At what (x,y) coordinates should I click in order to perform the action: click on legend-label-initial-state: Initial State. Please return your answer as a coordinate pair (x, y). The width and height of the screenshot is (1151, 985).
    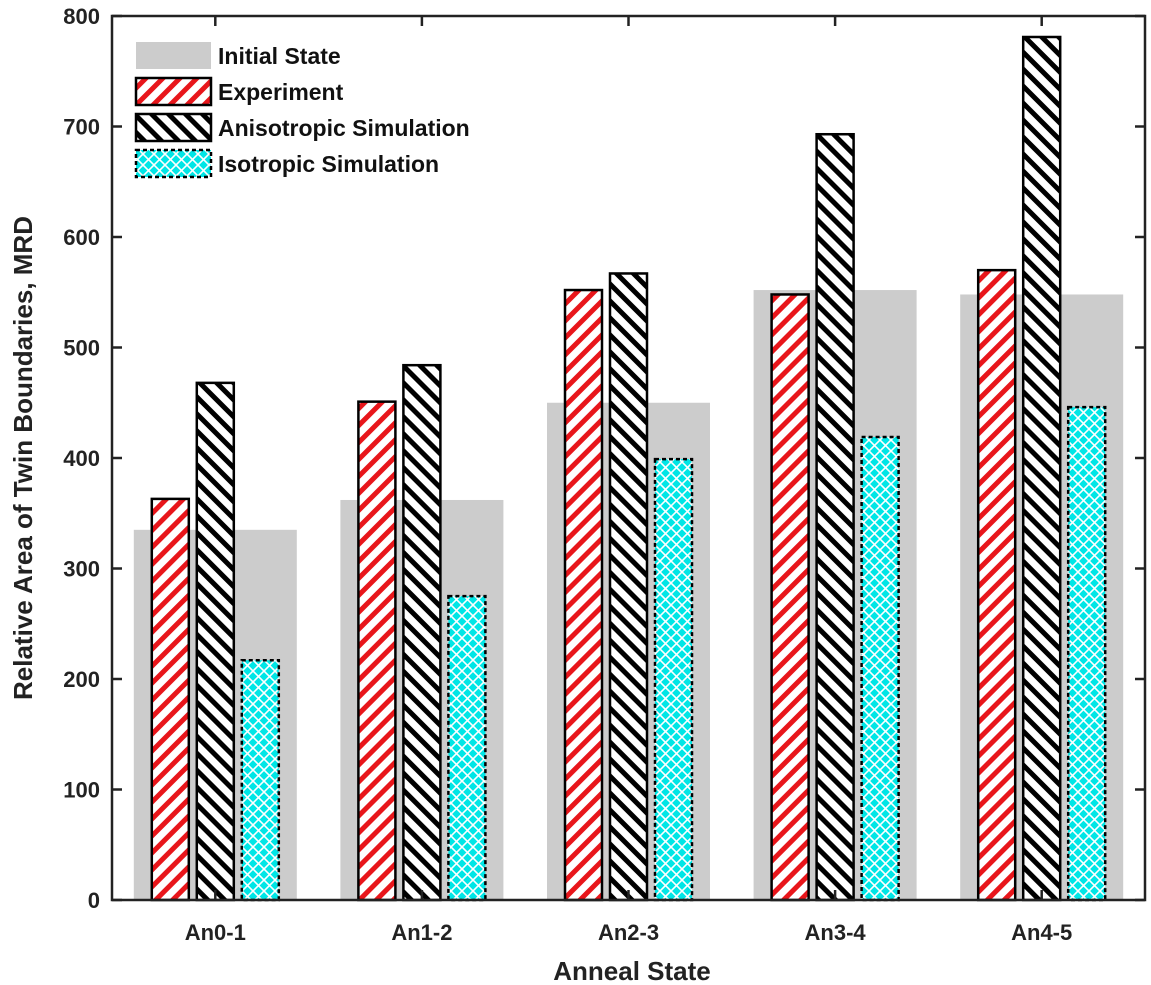
    Looking at the image, I should click on (279, 56).